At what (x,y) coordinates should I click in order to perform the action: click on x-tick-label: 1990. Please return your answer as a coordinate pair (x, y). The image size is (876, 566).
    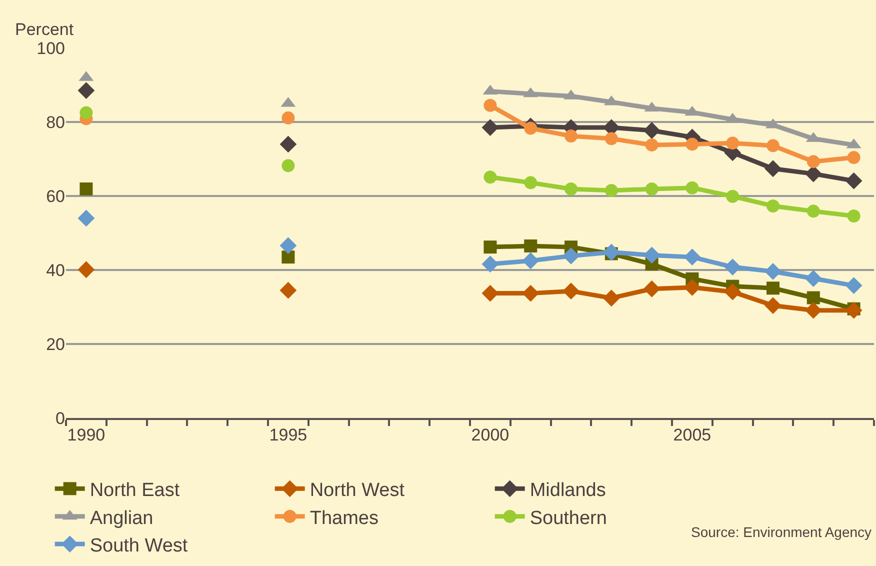
    Looking at the image, I should click on (86, 434).